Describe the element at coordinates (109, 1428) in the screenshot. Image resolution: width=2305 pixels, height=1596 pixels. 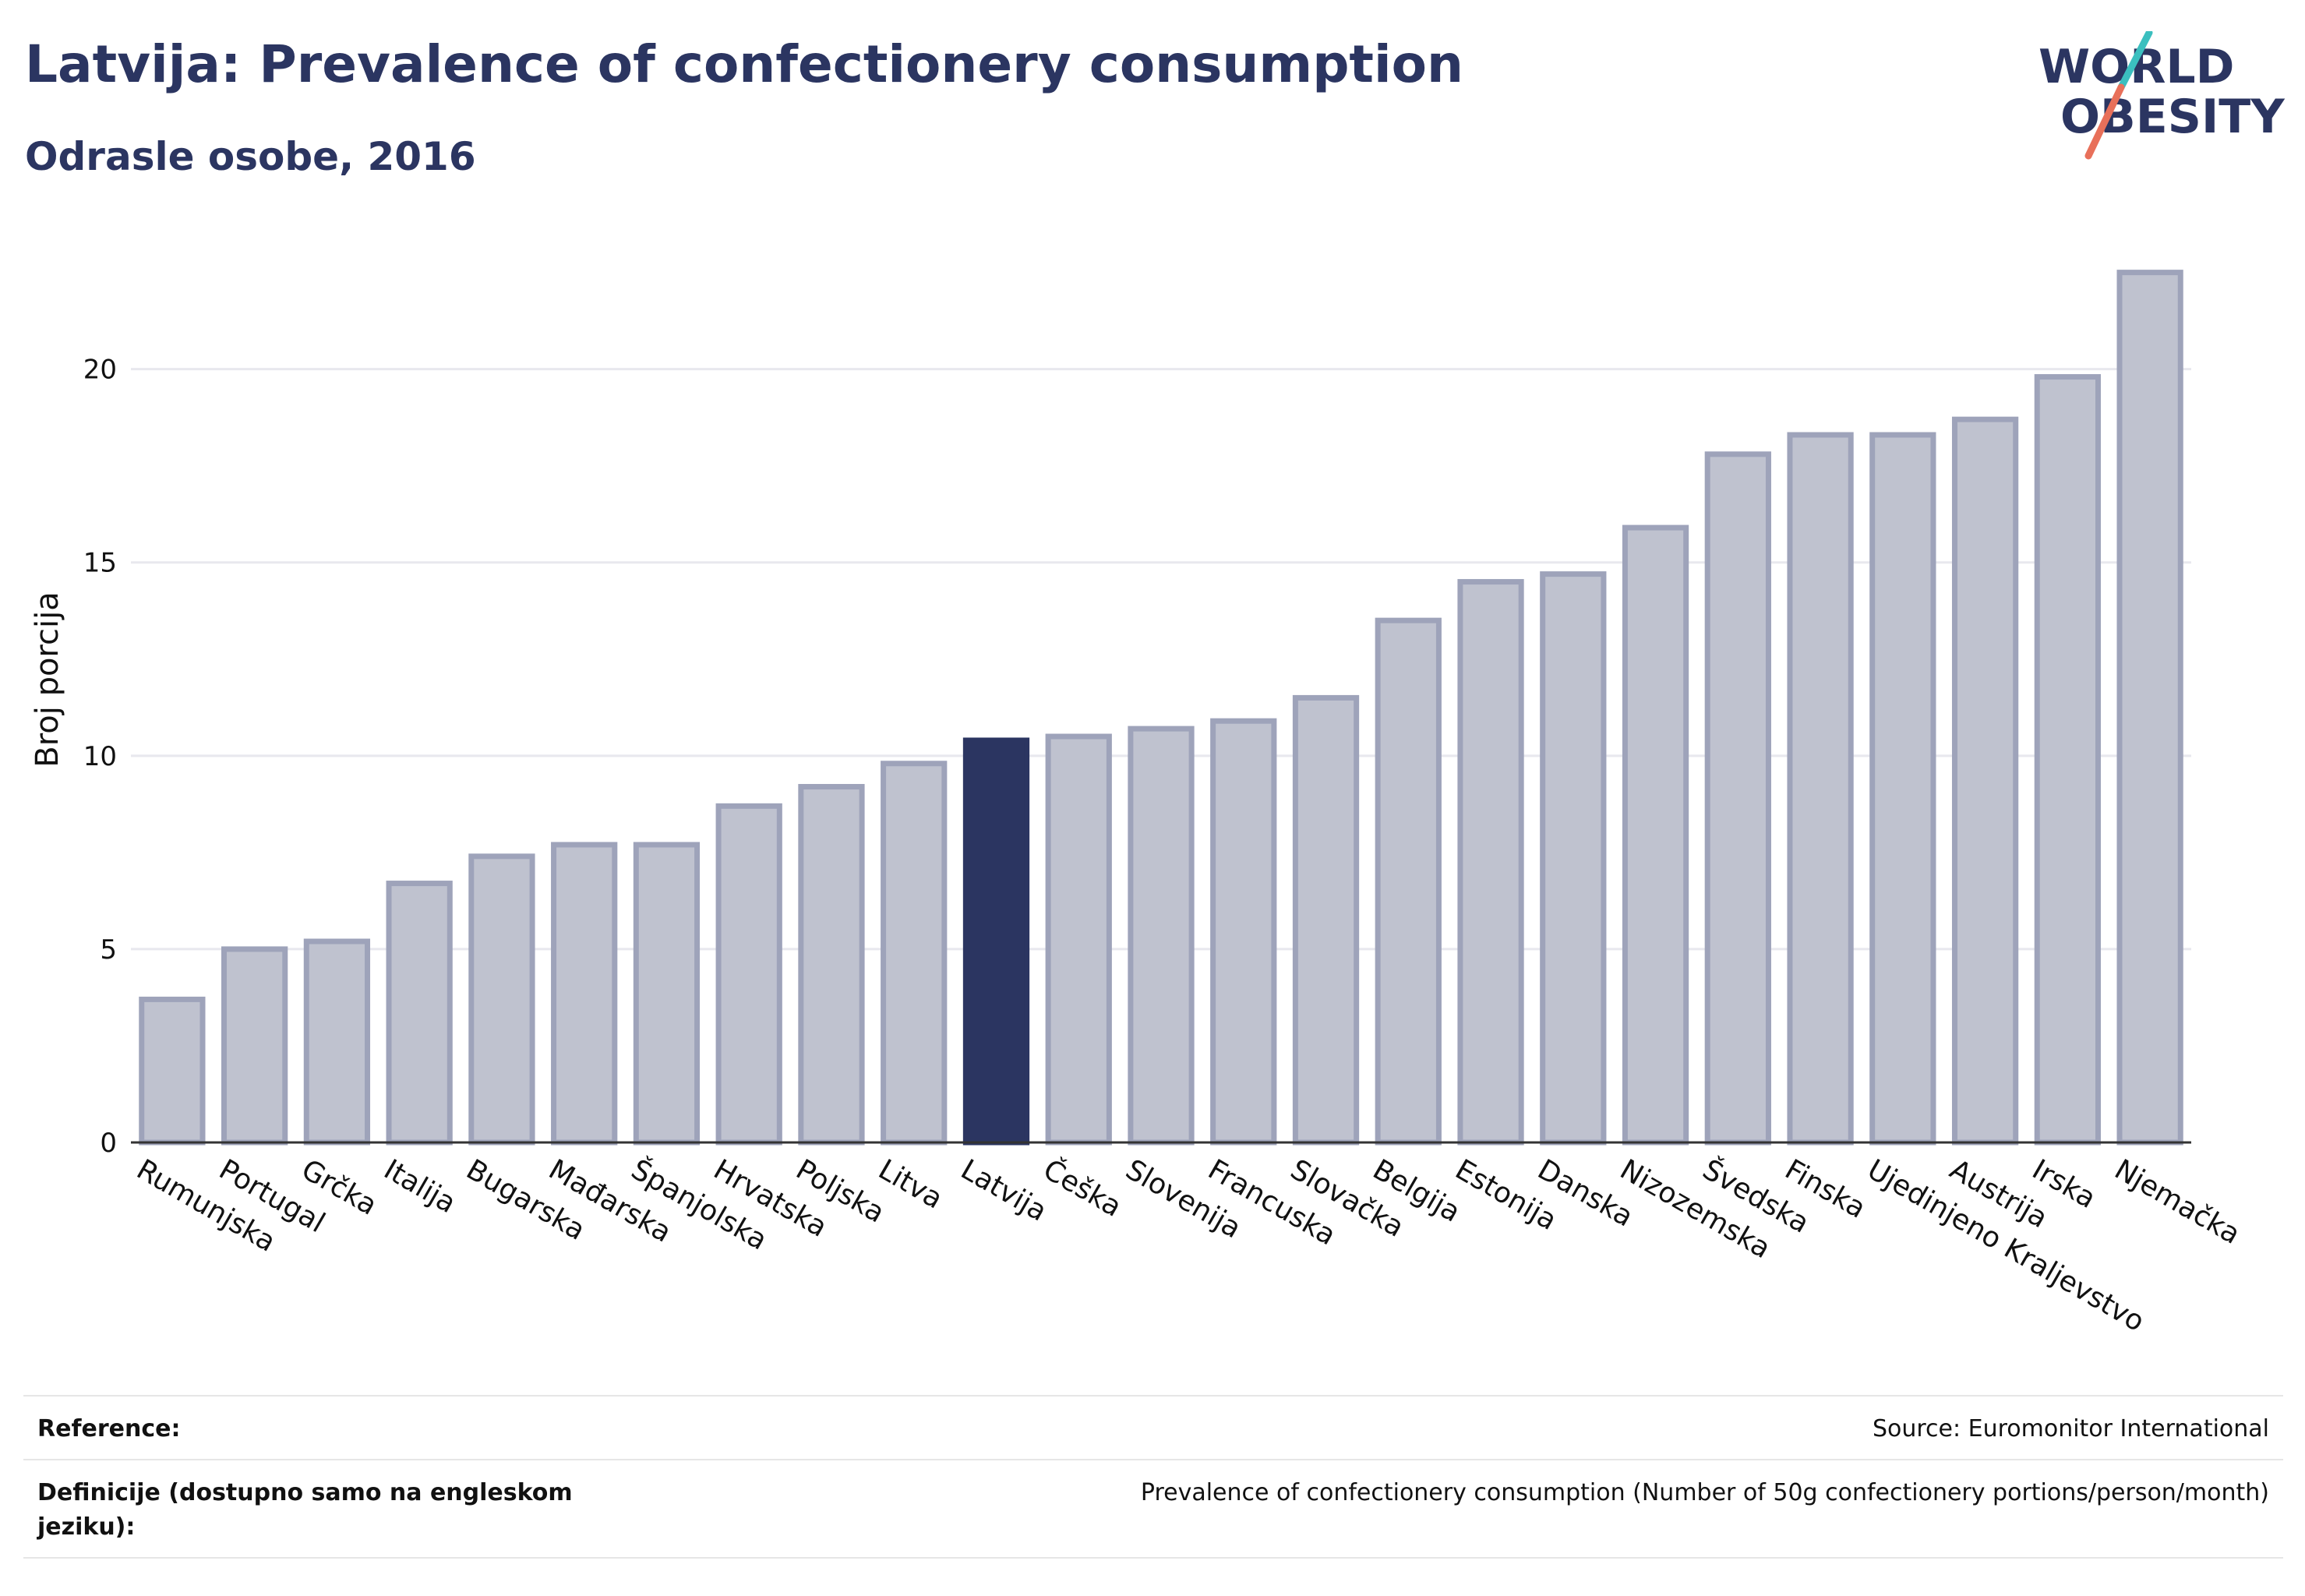
I see `reference-label: Reference:` at that location.